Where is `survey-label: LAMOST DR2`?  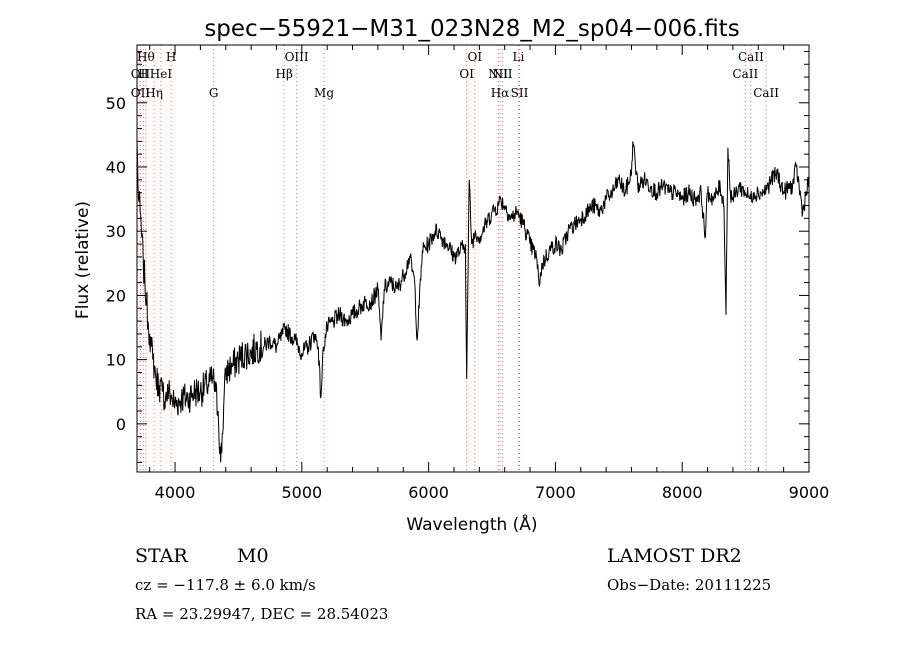
survey-label: LAMOST DR2 is located at coordinates (674, 556).